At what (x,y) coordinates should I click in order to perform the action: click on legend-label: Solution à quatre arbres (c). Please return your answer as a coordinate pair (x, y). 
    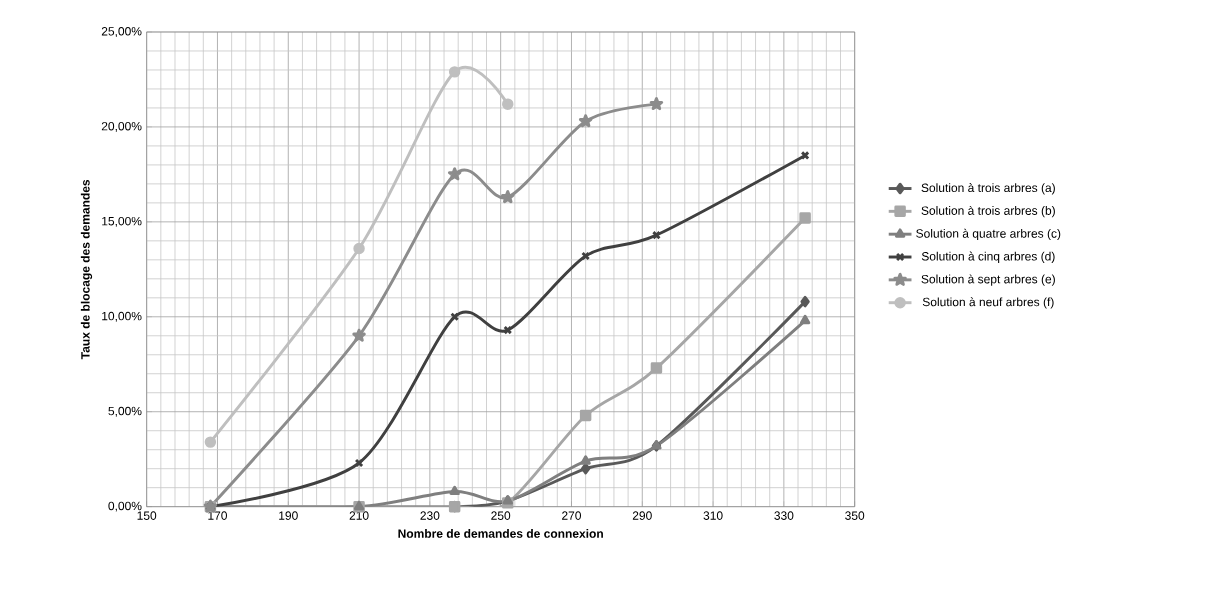
    Looking at the image, I should click on (988, 234).